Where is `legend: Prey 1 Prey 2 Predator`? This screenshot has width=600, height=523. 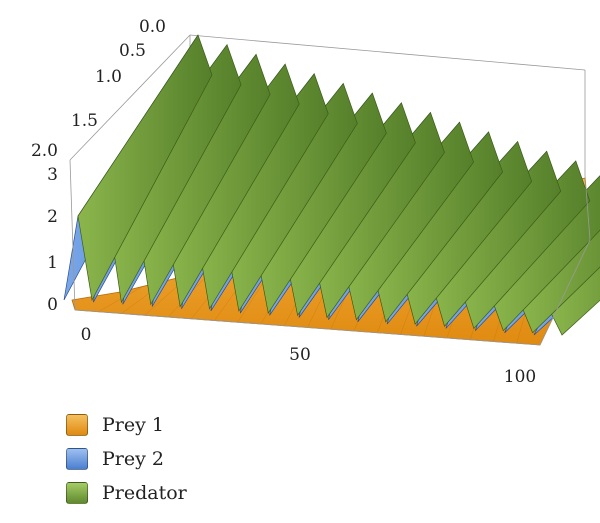 legend: Prey 1 Prey 2 Predator is located at coordinates (216, 459).